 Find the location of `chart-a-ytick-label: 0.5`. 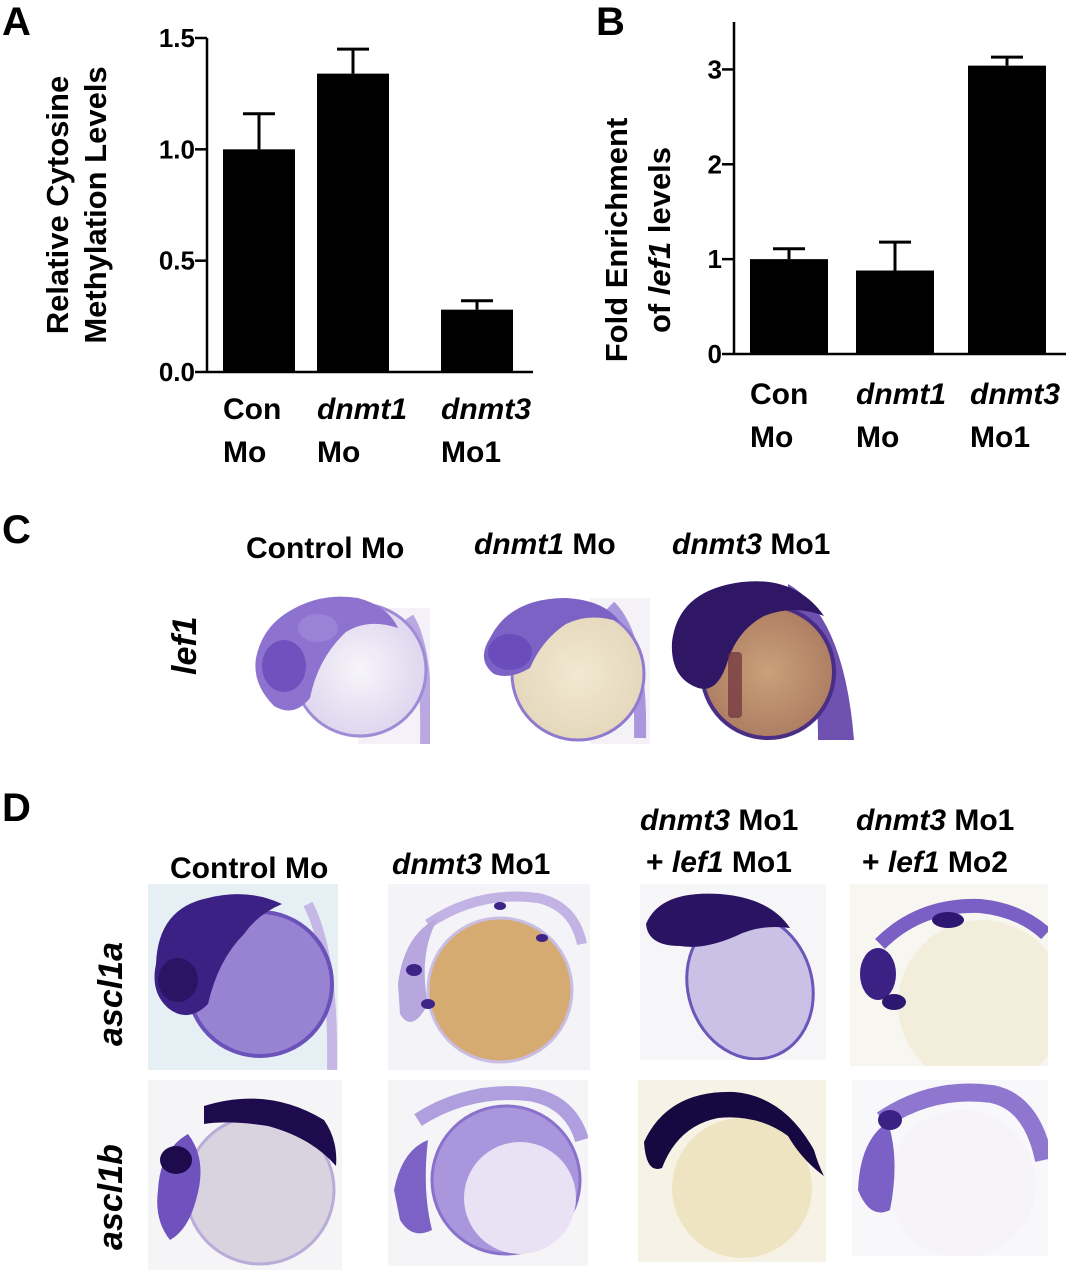

chart-a-ytick-label: 0.5 is located at coordinates (177, 261).